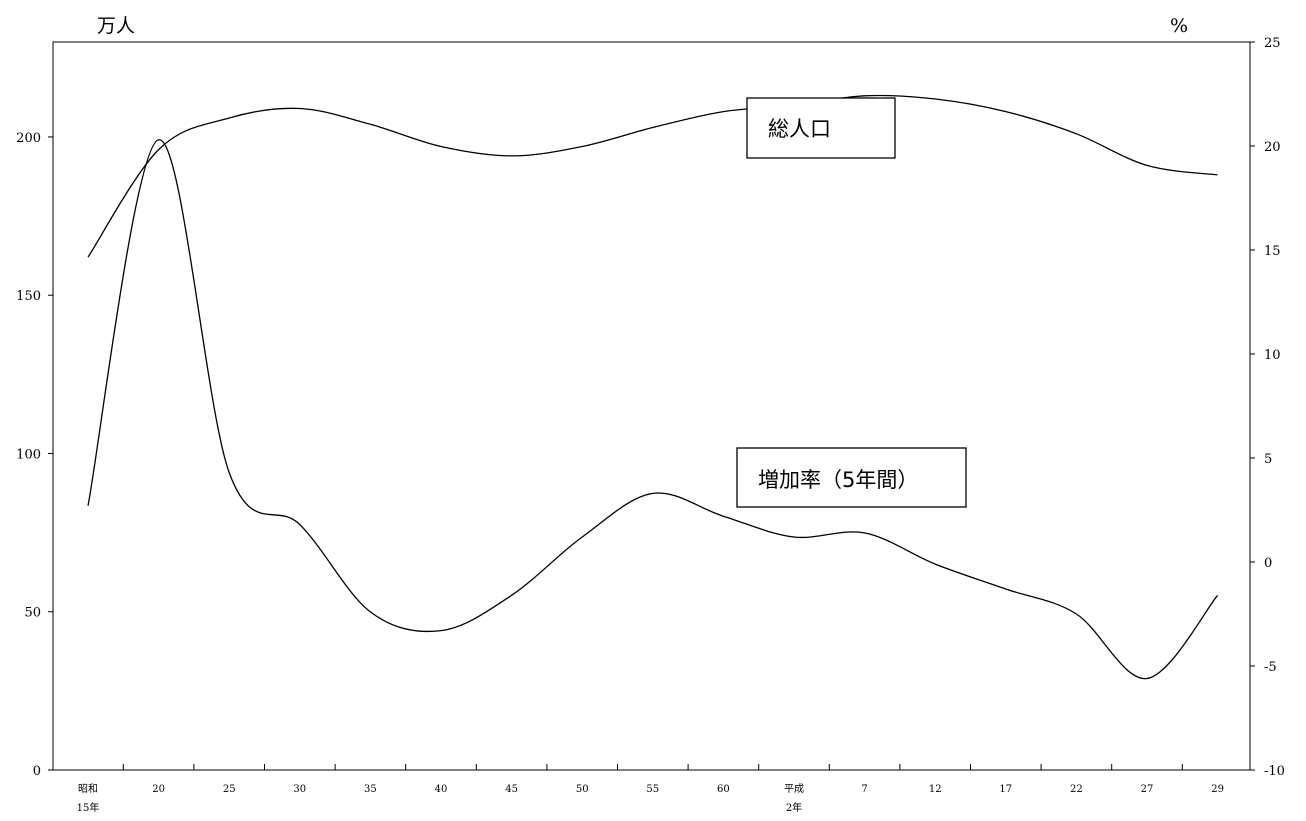 The height and width of the screenshot is (821, 1306). I want to click on callout-growth-rate-label: 増加率（5年間）, so click(838, 480).